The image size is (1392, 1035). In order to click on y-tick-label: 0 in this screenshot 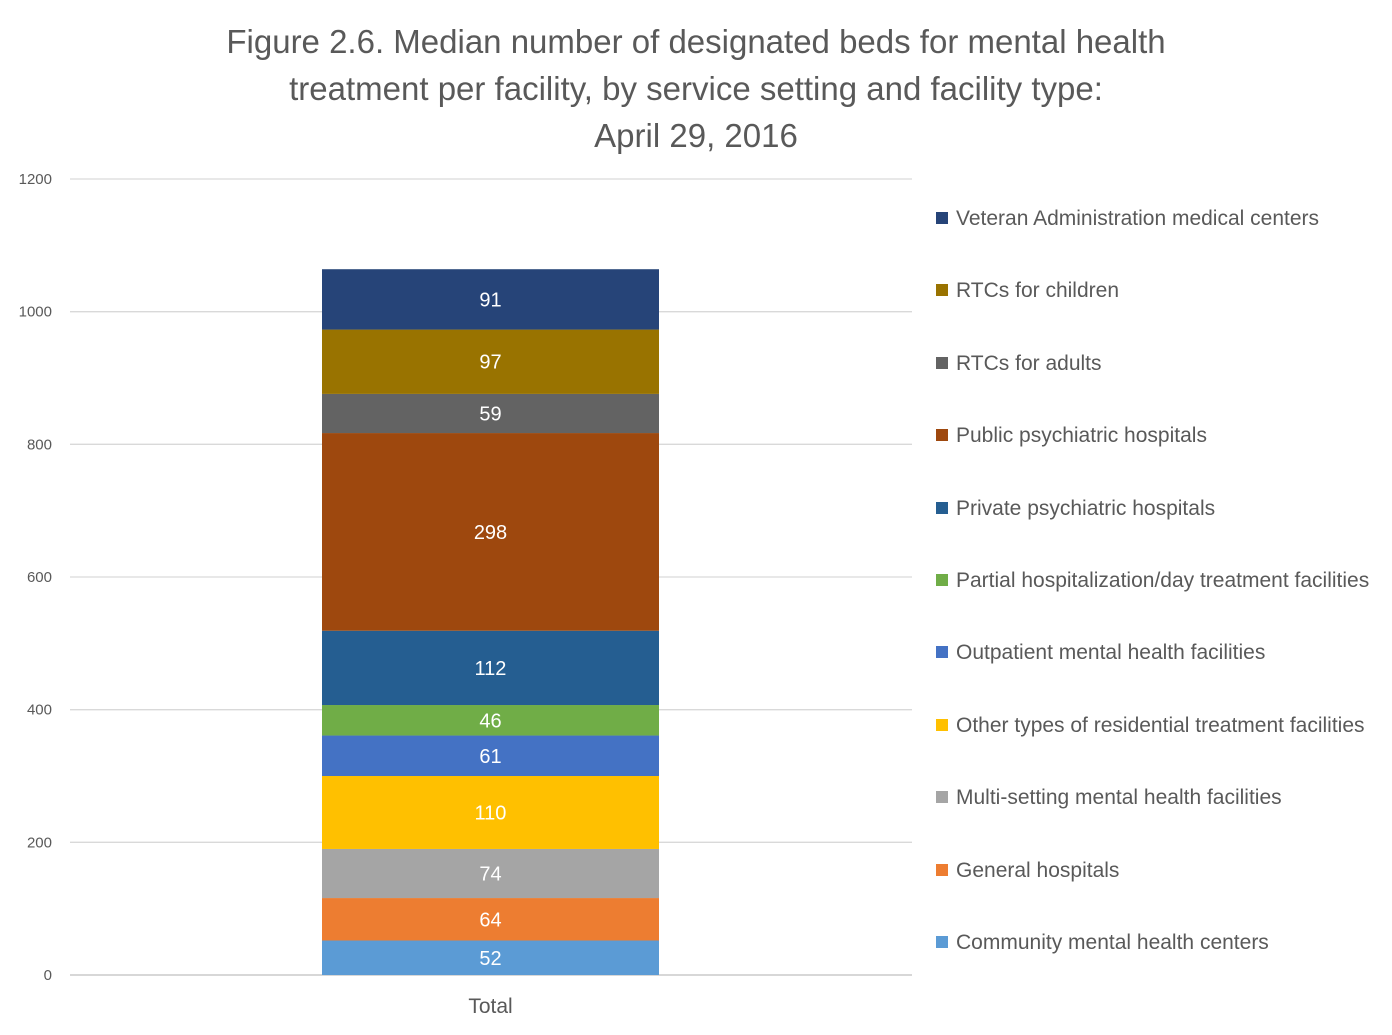, I will do `click(48, 975)`.